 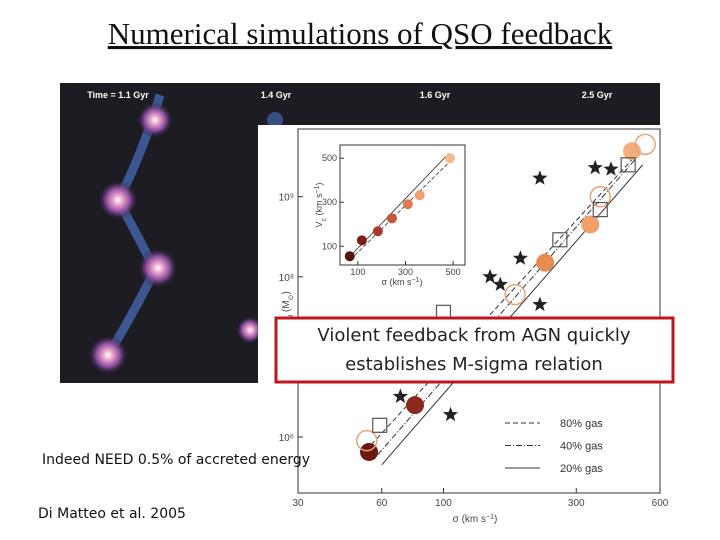 I want to click on y-tick-label: 10⁸, so click(x=286, y=278).